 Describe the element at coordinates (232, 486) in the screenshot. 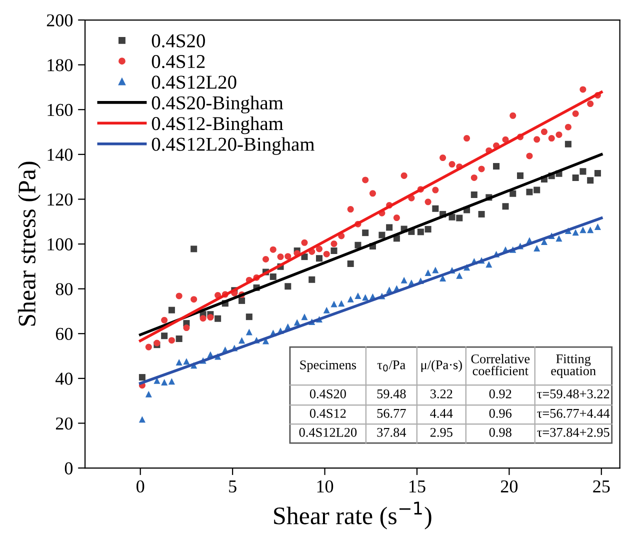

I see `x-tick-label: 5` at that location.